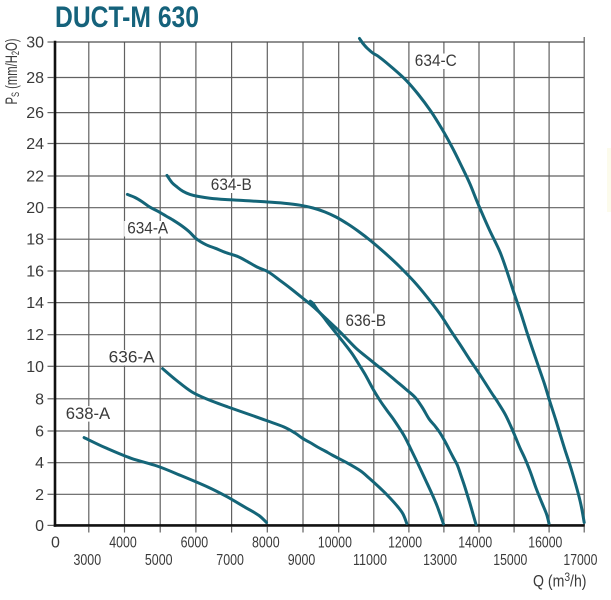 This screenshot has width=611, height=600. Describe the element at coordinates (35, 335) in the screenshot. I see `svg-text: 12` at that location.